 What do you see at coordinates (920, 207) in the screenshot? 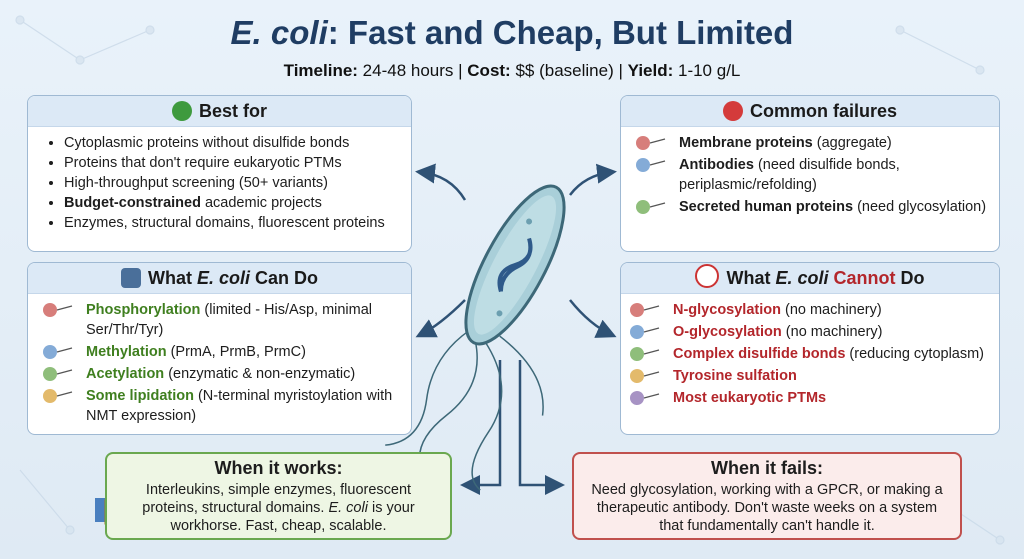
I see `text-segment: (need glycosylation)` at bounding box center [920, 207].